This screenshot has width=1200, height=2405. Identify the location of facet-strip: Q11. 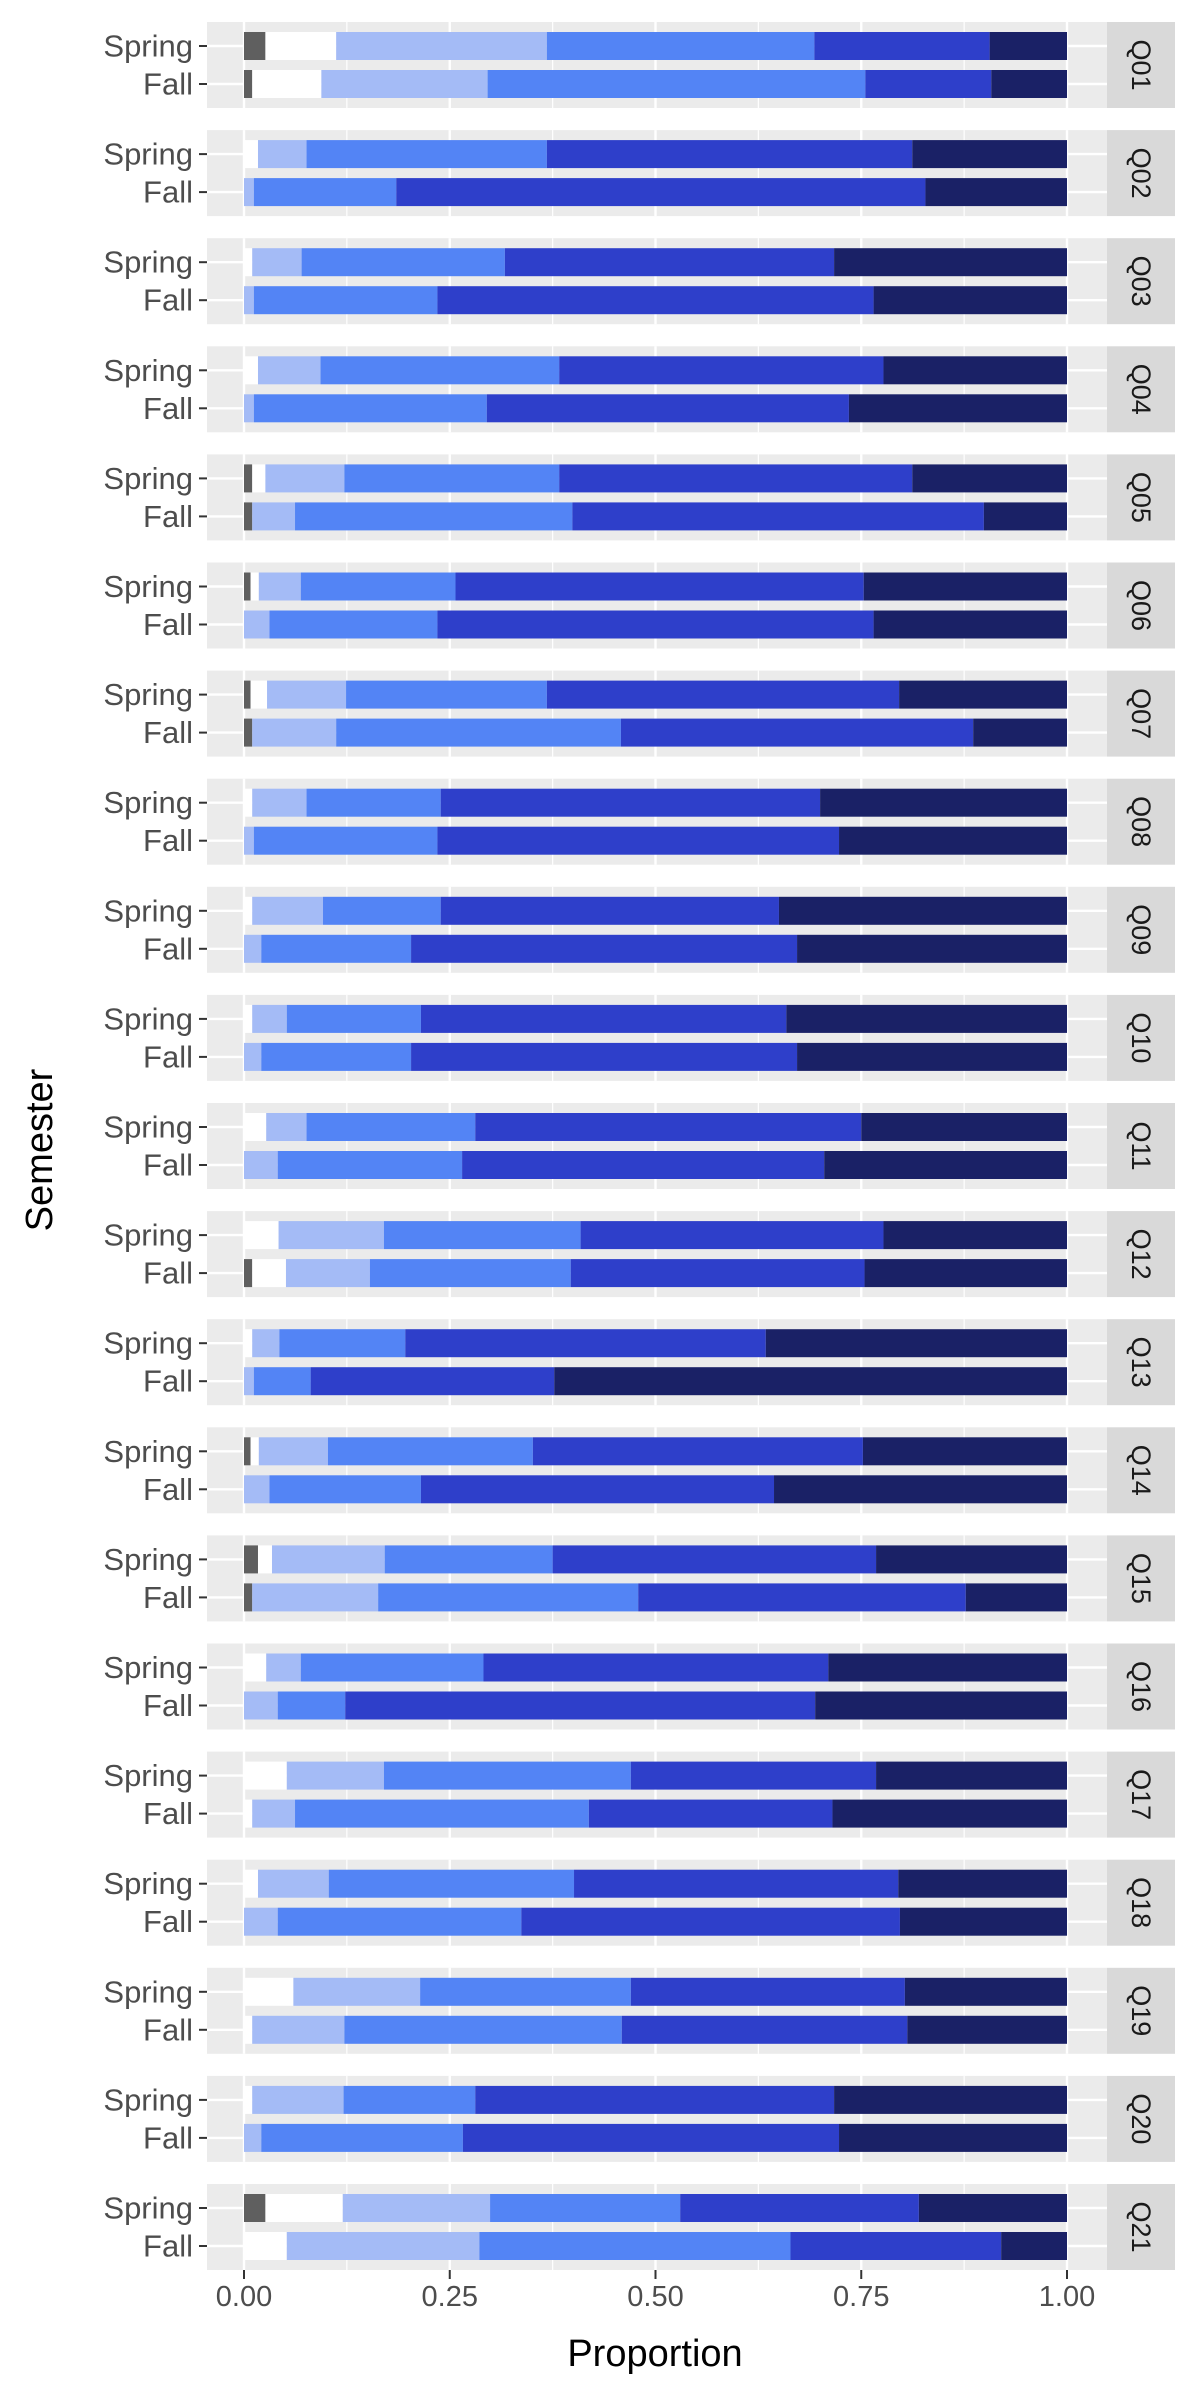
(1141, 1146).